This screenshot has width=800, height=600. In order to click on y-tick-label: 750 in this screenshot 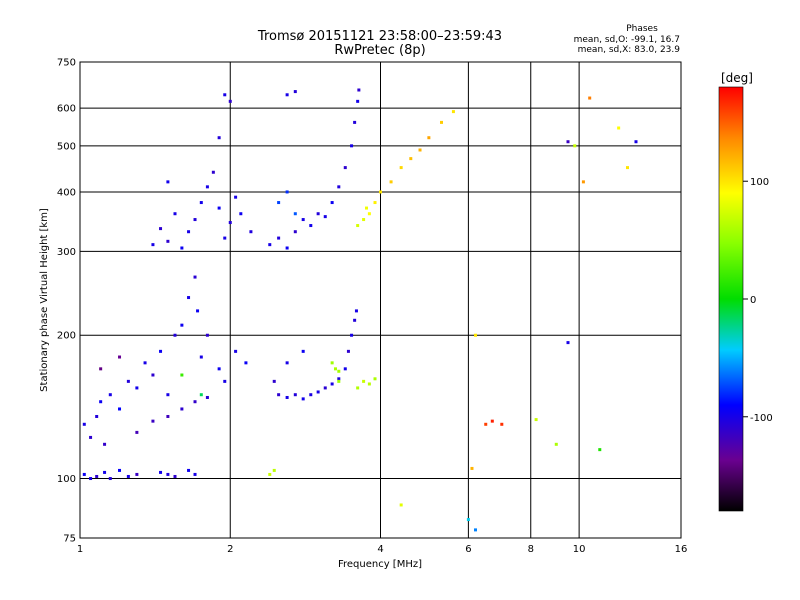, I will do `click(66, 63)`.